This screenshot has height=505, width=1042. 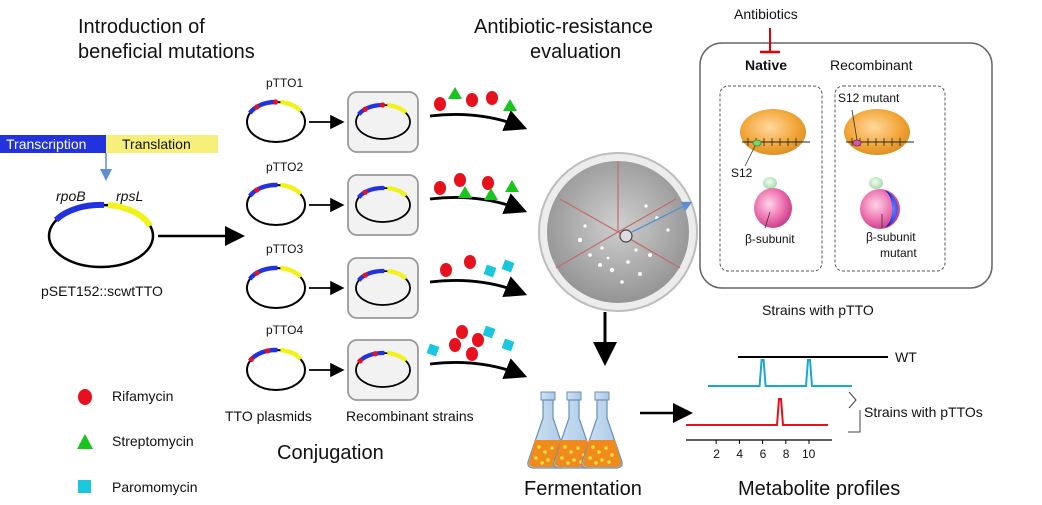 What do you see at coordinates (330, 453) in the screenshot?
I see `conjugation-heading: Conjugation` at bounding box center [330, 453].